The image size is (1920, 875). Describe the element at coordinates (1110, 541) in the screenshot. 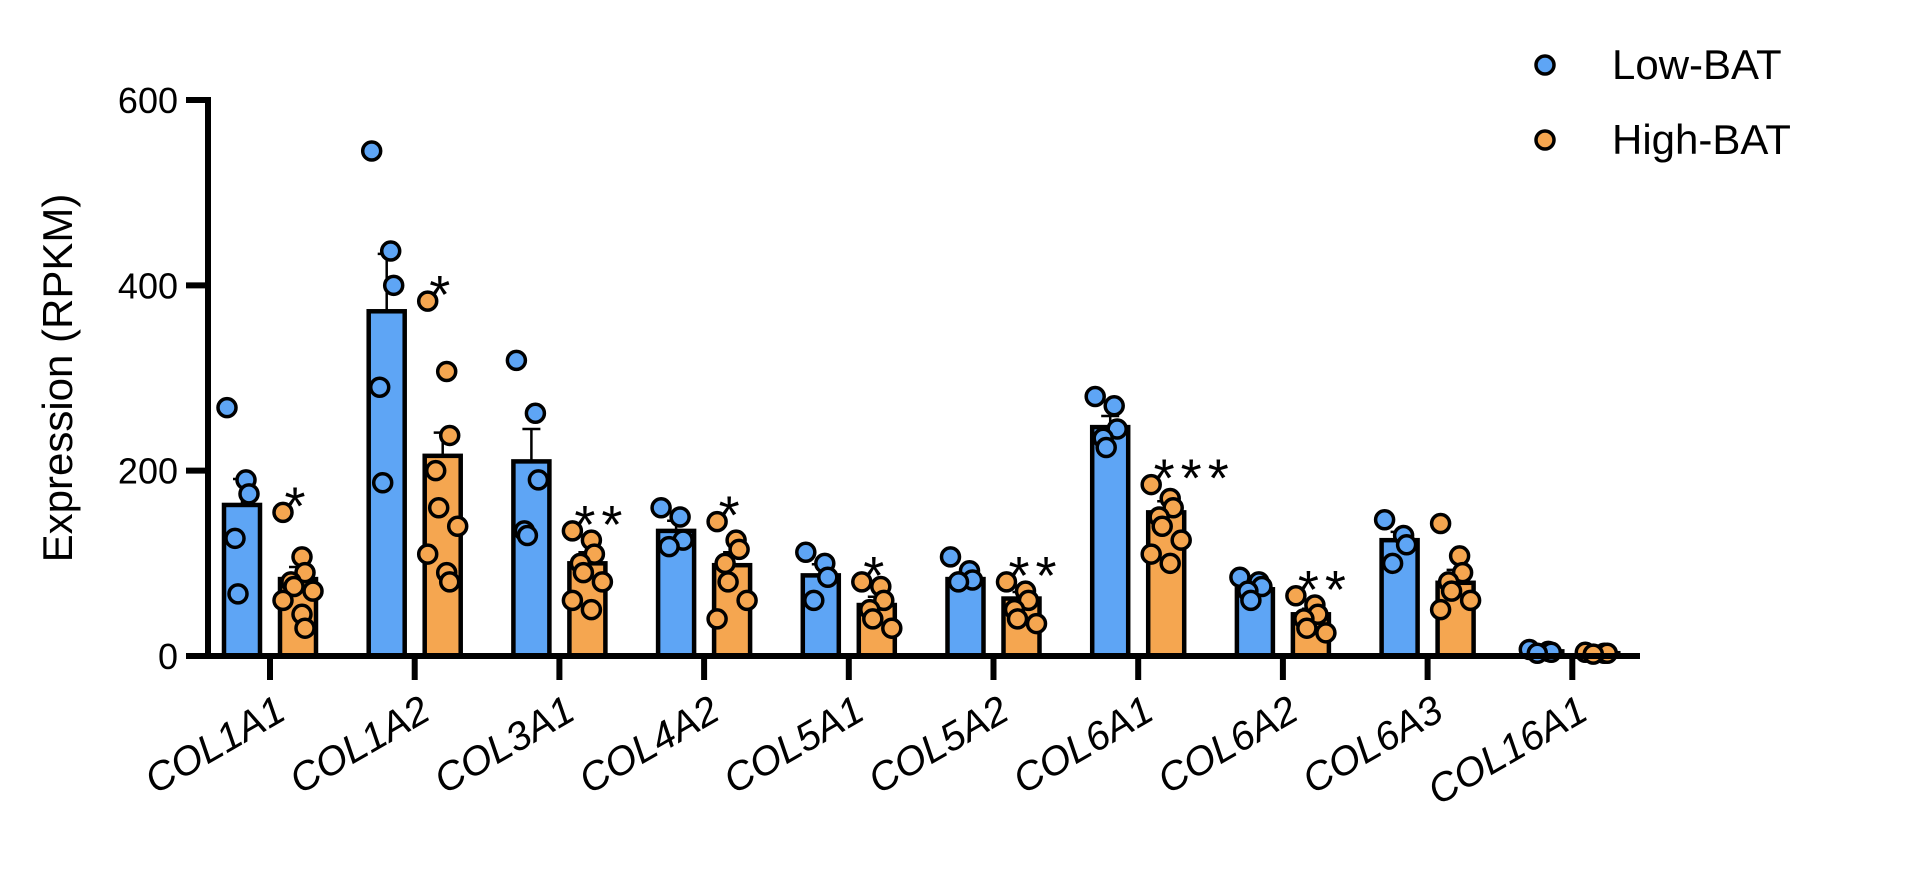

I see `bar-low-bat-col6a1` at that location.